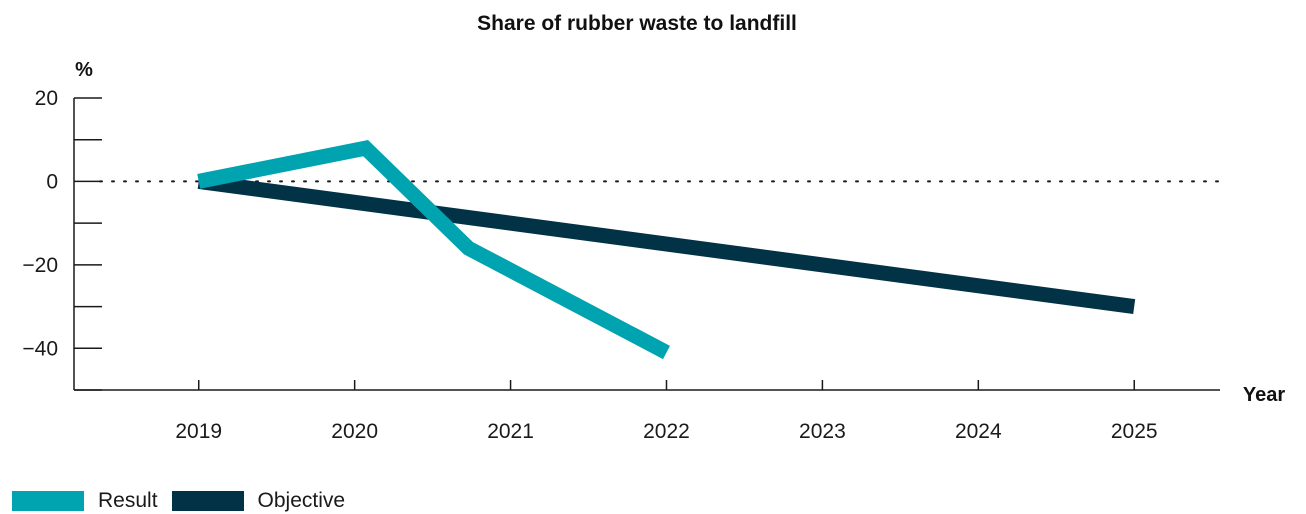 Image resolution: width=1306 pixels, height=514 pixels. I want to click on x-tick-label: 2025, so click(1134, 431).